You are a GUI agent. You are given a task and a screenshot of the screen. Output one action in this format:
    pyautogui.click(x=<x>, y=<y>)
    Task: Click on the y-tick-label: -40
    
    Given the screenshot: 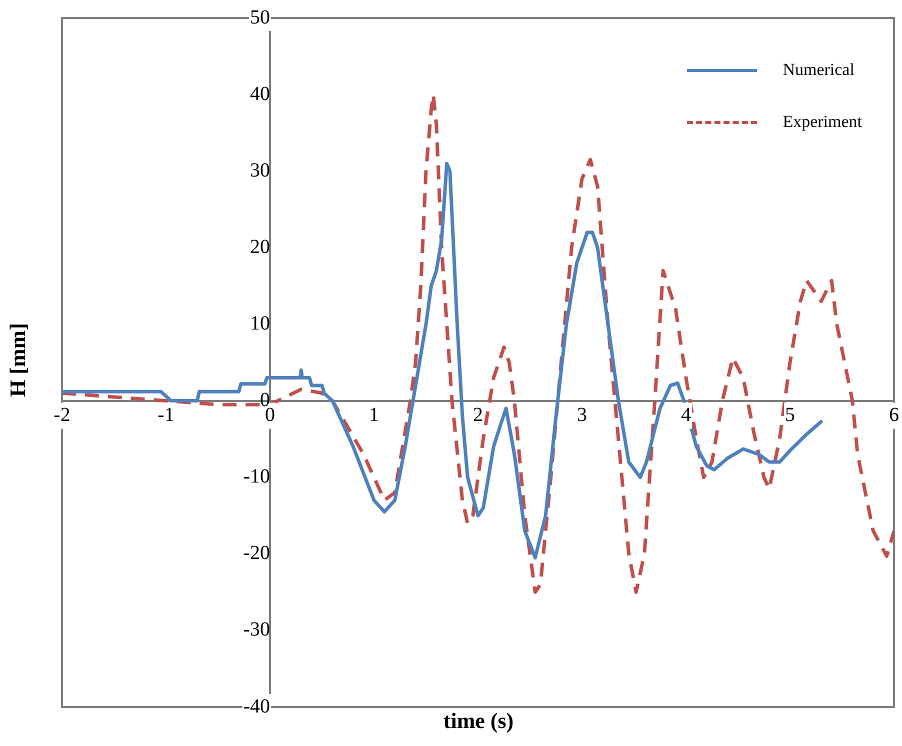 What is the action you would take?
    pyautogui.click(x=256, y=706)
    